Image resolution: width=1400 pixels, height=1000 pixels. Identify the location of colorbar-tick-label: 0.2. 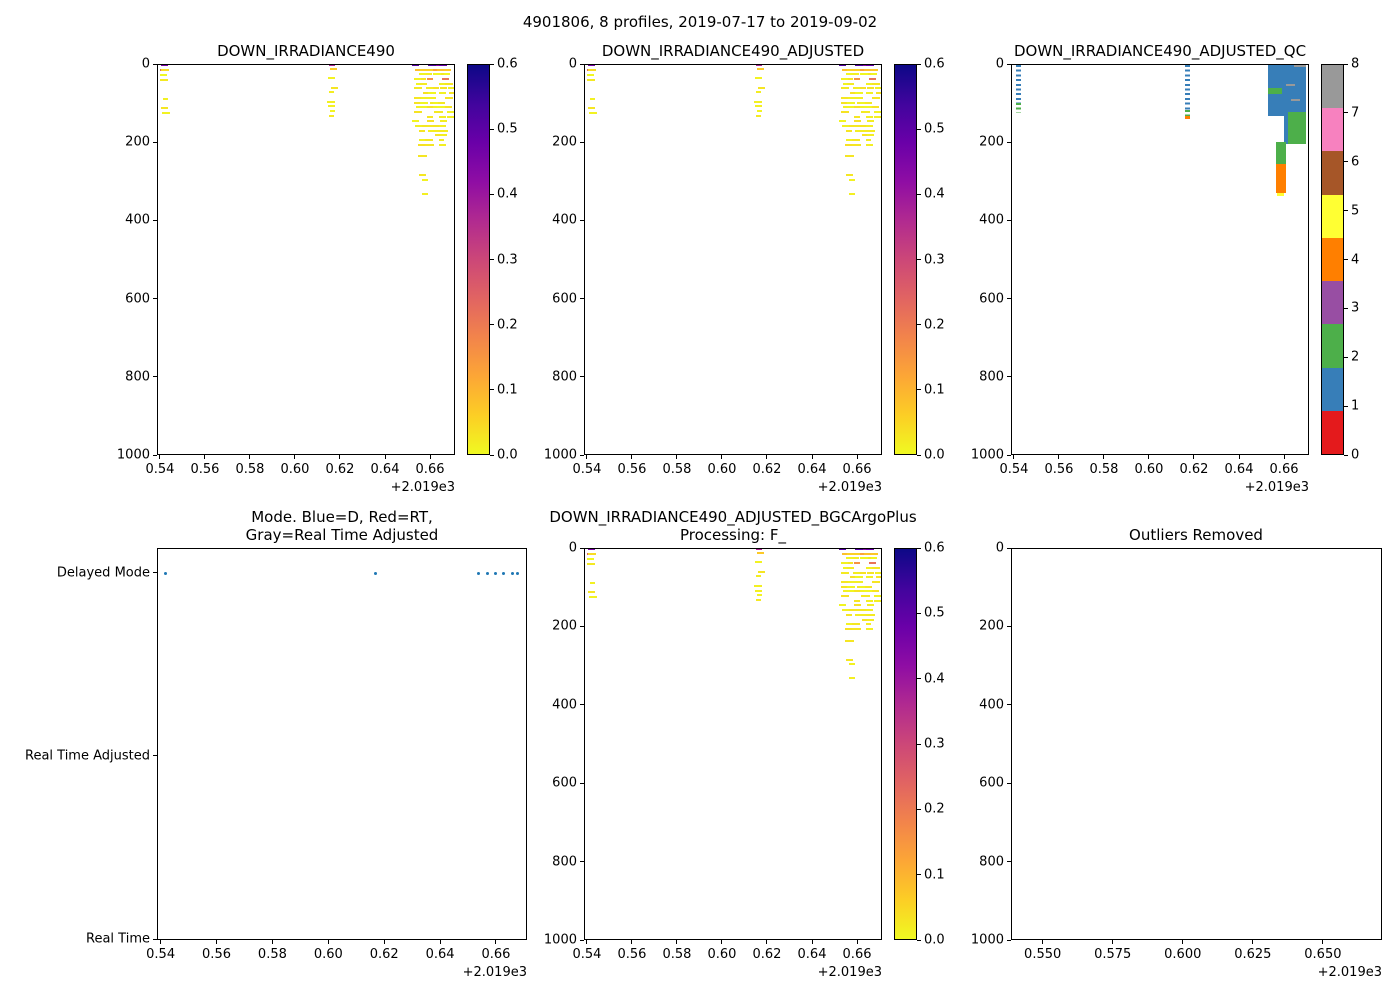
(934, 325).